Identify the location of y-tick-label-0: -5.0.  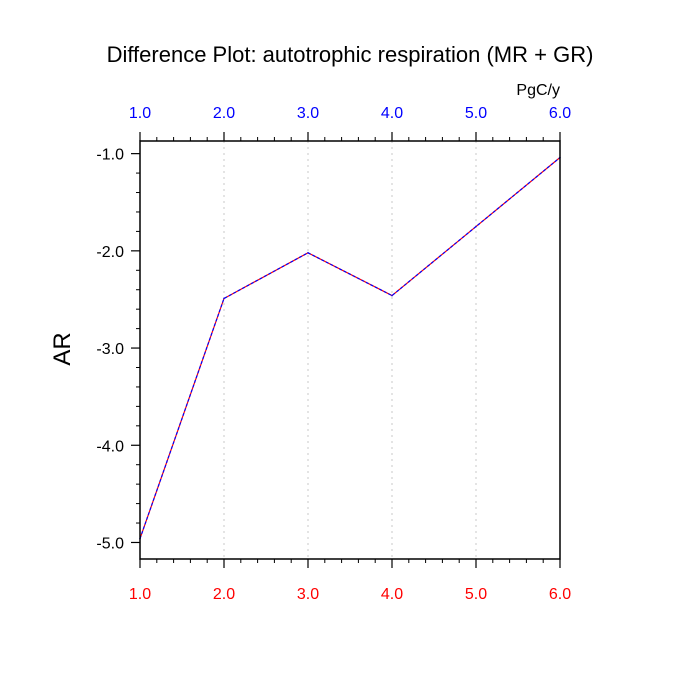
(110, 543).